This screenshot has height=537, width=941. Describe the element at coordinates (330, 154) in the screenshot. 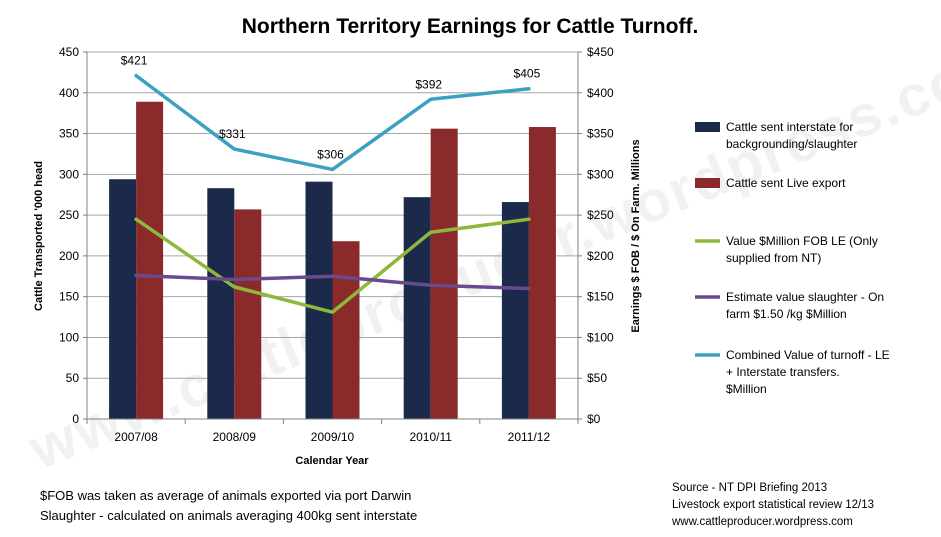

I see `data-label: $306` at that location.